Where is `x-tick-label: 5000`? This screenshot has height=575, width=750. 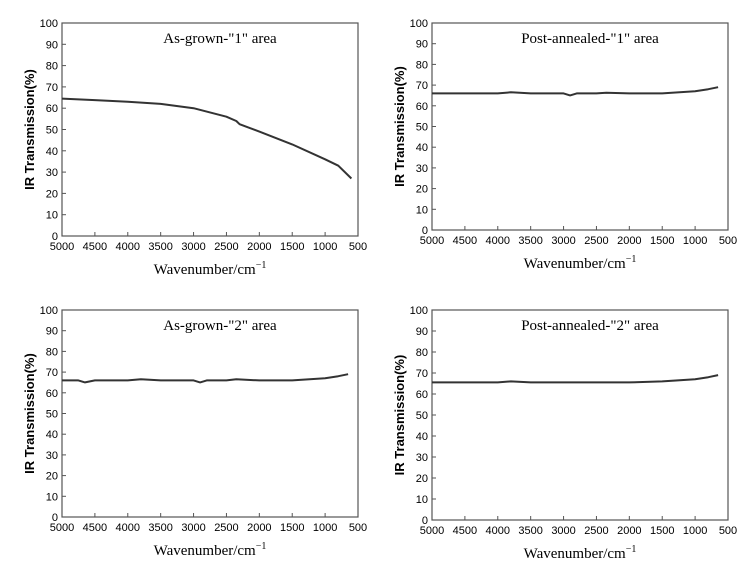 x-tick-label: 5000 is located at coordinates (62, 247).